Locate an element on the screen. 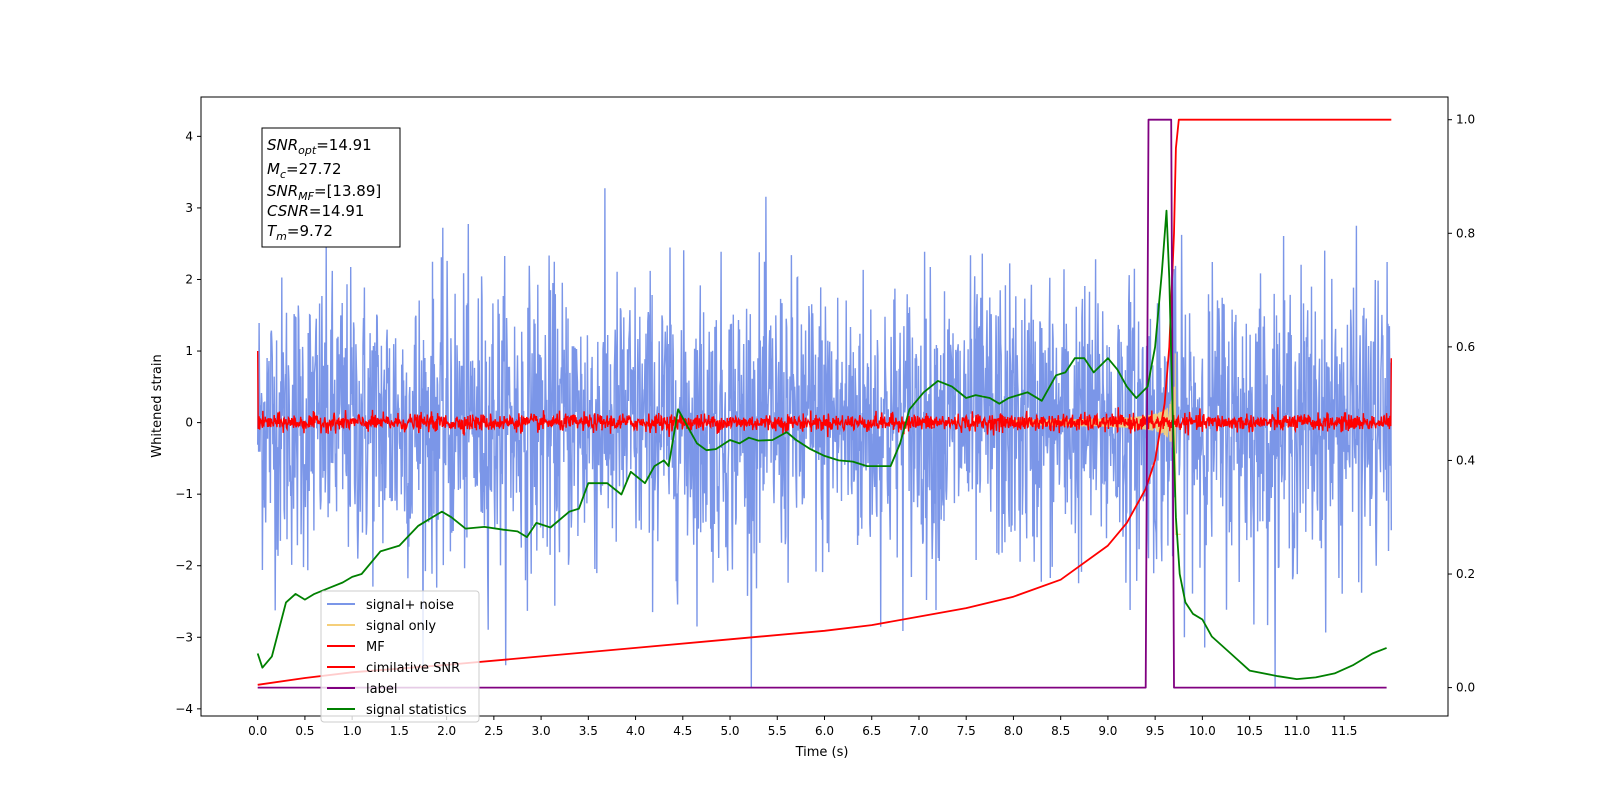  y-tick-label: −2 is located at coordinates (184, 566).